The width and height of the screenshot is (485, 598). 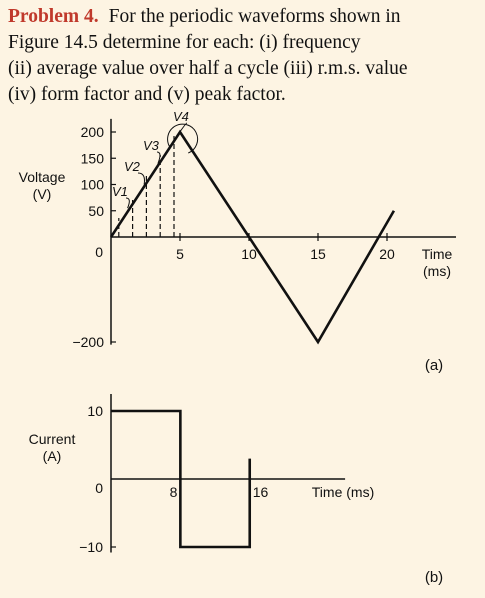 What do you see at coordinates (53, 16) in the screenshot?
I see `problem-number: Problem 4.` at bounding box center [53, 16].